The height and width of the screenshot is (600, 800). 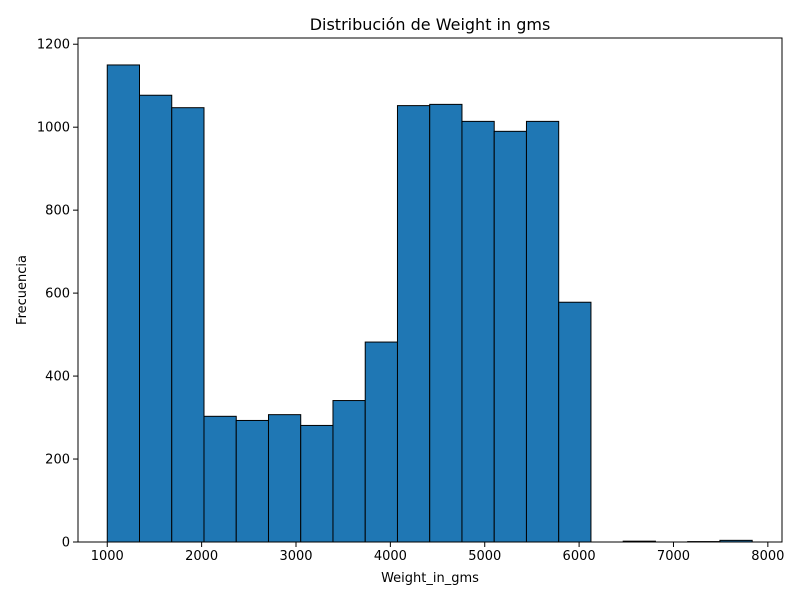 What do you see at coordinates (53, 128) in the screenshot?
I see `y-tick-label: 1000` at bounding box center [53, 128].